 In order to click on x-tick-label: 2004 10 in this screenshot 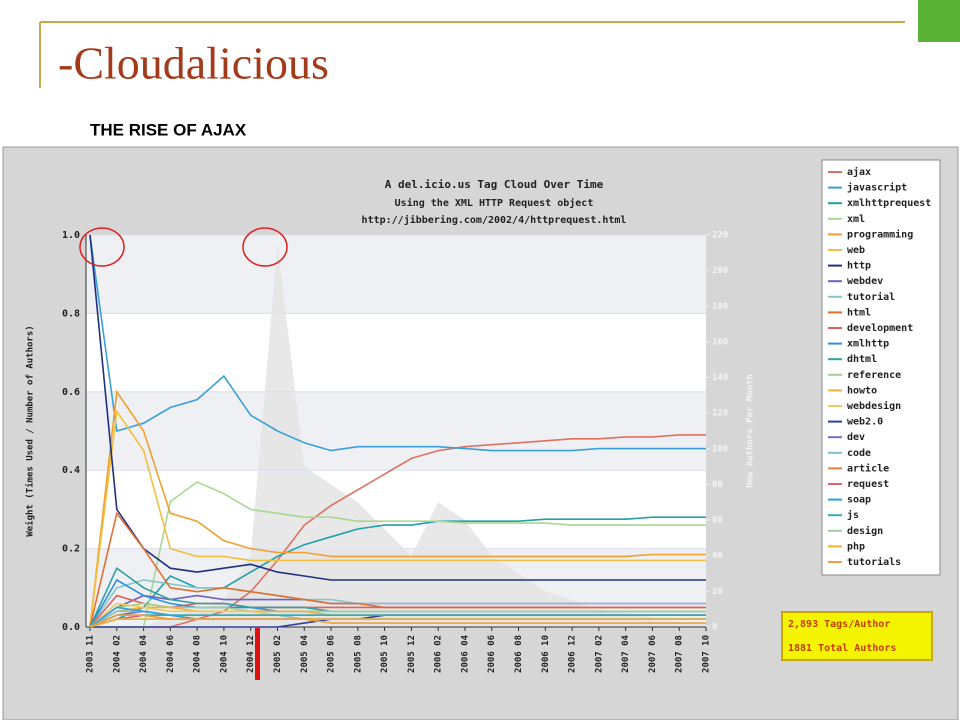, I will do `click(224, 654)`.